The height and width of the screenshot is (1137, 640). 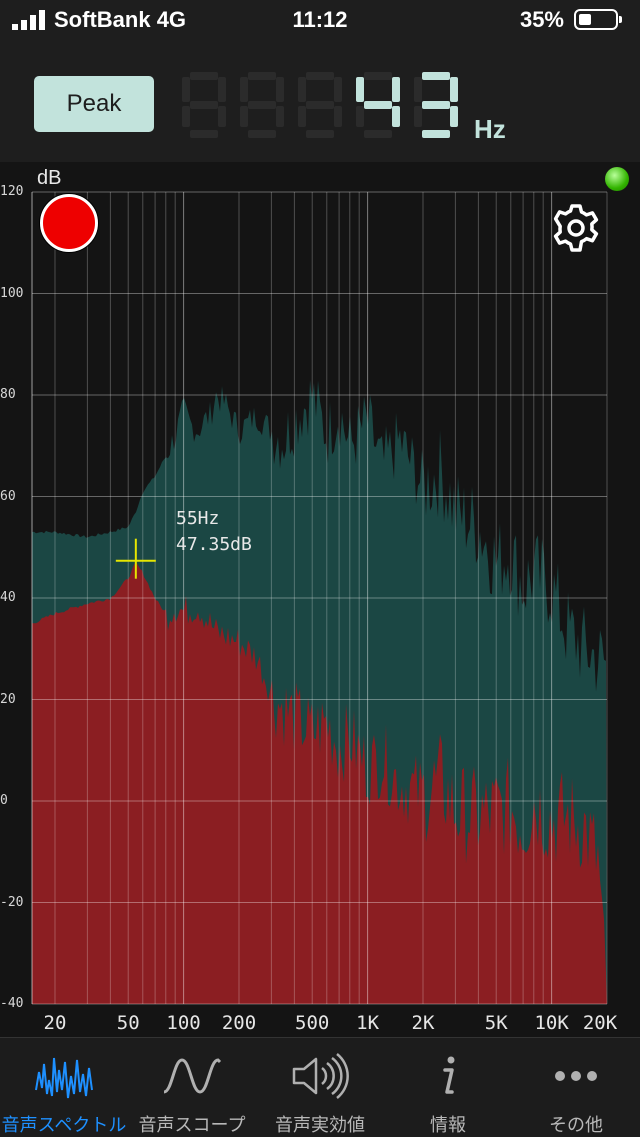 I want to click on x-tick-label: 500, so click(x=312, y=1023).